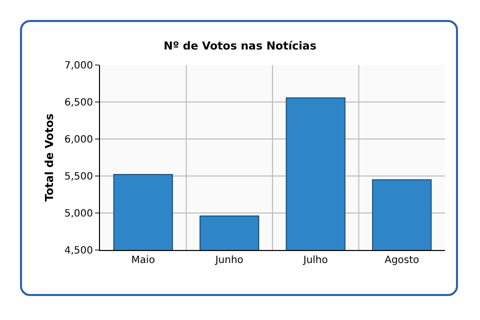  Describe the element at coordinates (78, 214) in the screenshot. I see `y-tick-label: 5,000` at that location.